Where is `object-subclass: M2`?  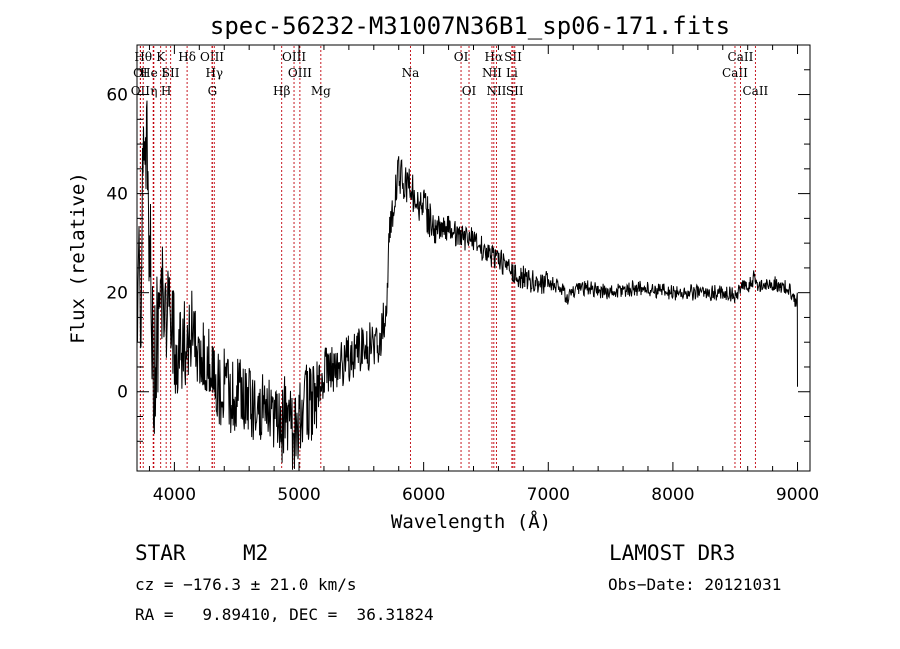 object-subclass: M2 is located at coordinates (256, 553).